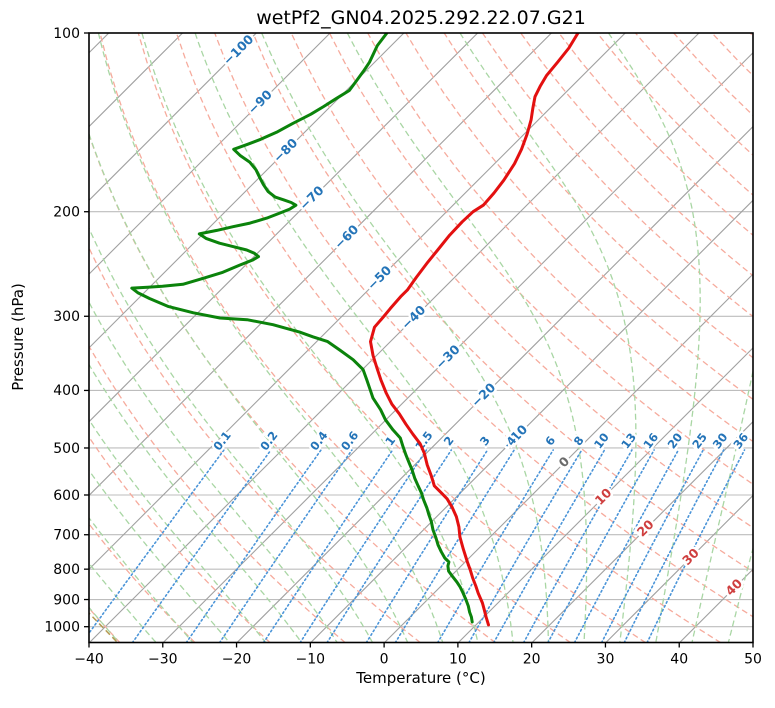 This screenshot has width=775, height=708. What do you see at coordinates (349, 441) in the screenshot?
I see `mixing-ratio-label: 0.6` at bounding box center [349, 441].